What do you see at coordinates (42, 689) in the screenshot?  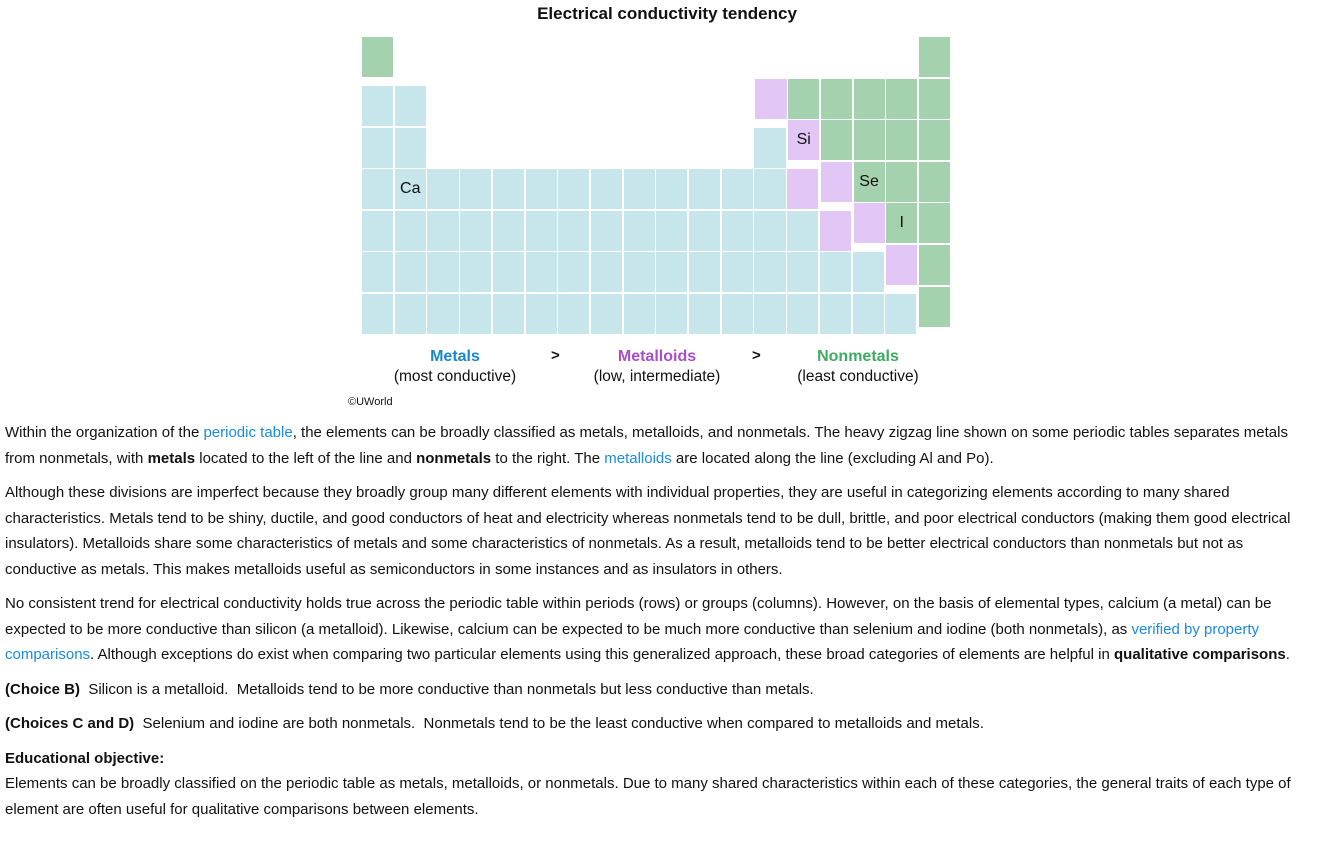 I see `choice-label: (Choice B)` at bounding box center [42, 689].